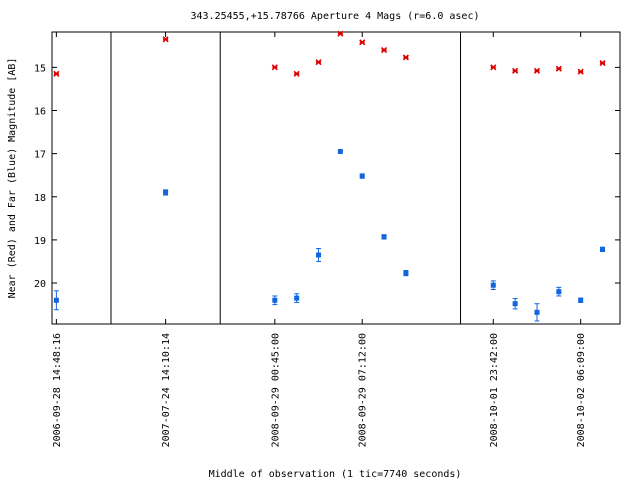  Describe the element at coordinates (40, 68) in the screenshot. I see `y-tick-label: 15` at that location.